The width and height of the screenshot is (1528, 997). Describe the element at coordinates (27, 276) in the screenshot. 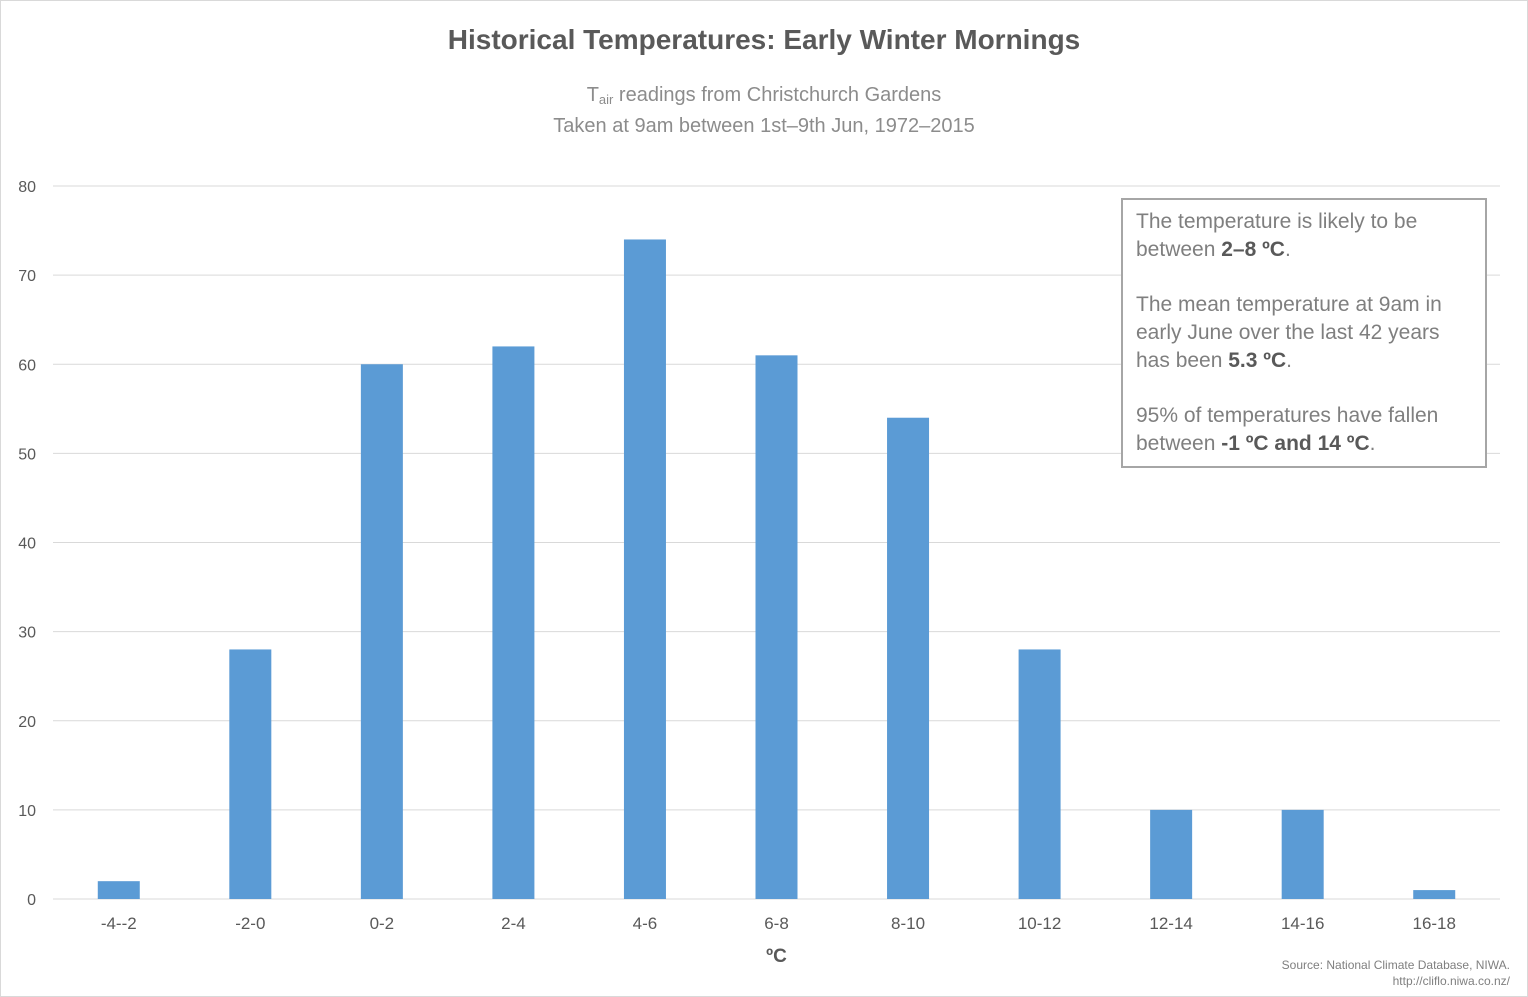

I see `y-tick-label: 70` at that location.